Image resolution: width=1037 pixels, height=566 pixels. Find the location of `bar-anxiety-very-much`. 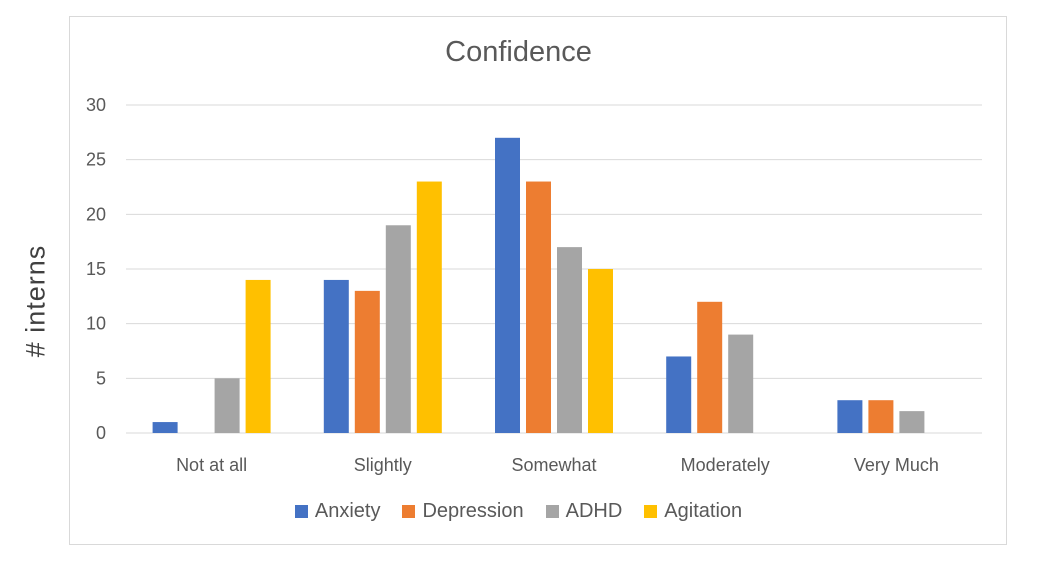

bar-anxiety-very-much is located at coordinates (850, 416).